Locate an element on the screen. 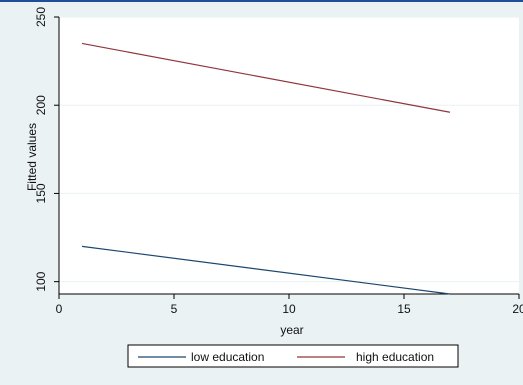  y-tick-label: 100 is located at coordinates (41, 281).